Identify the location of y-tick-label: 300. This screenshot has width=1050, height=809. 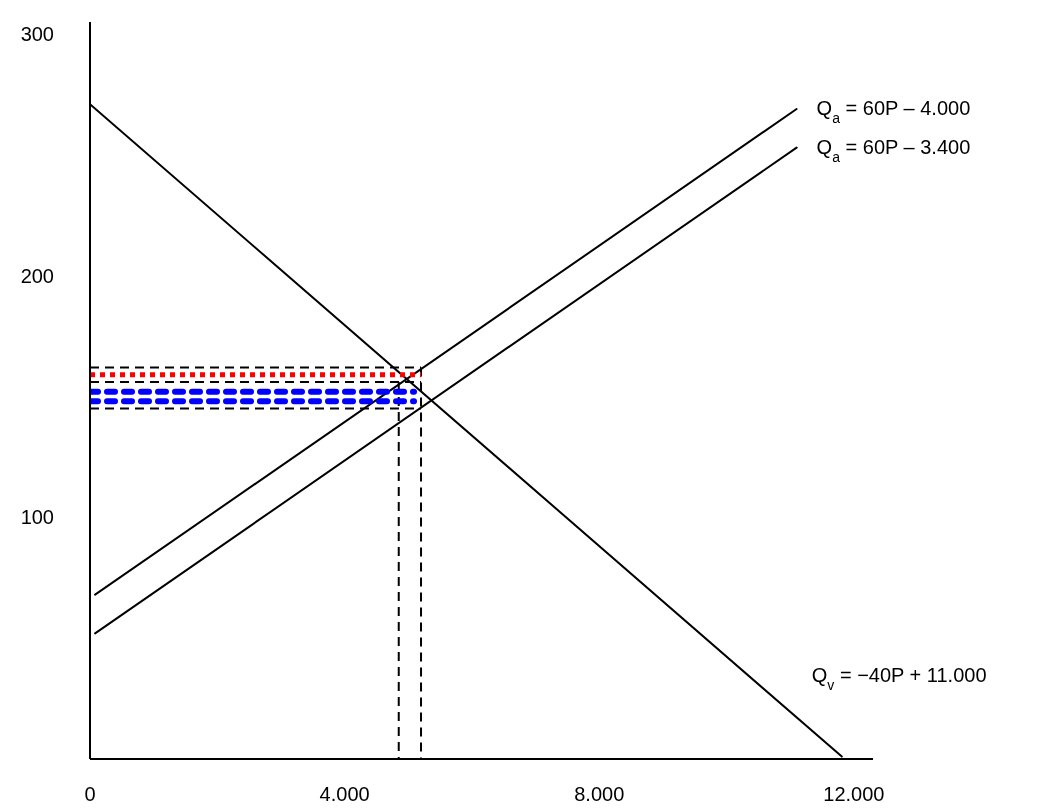
(37, 34).